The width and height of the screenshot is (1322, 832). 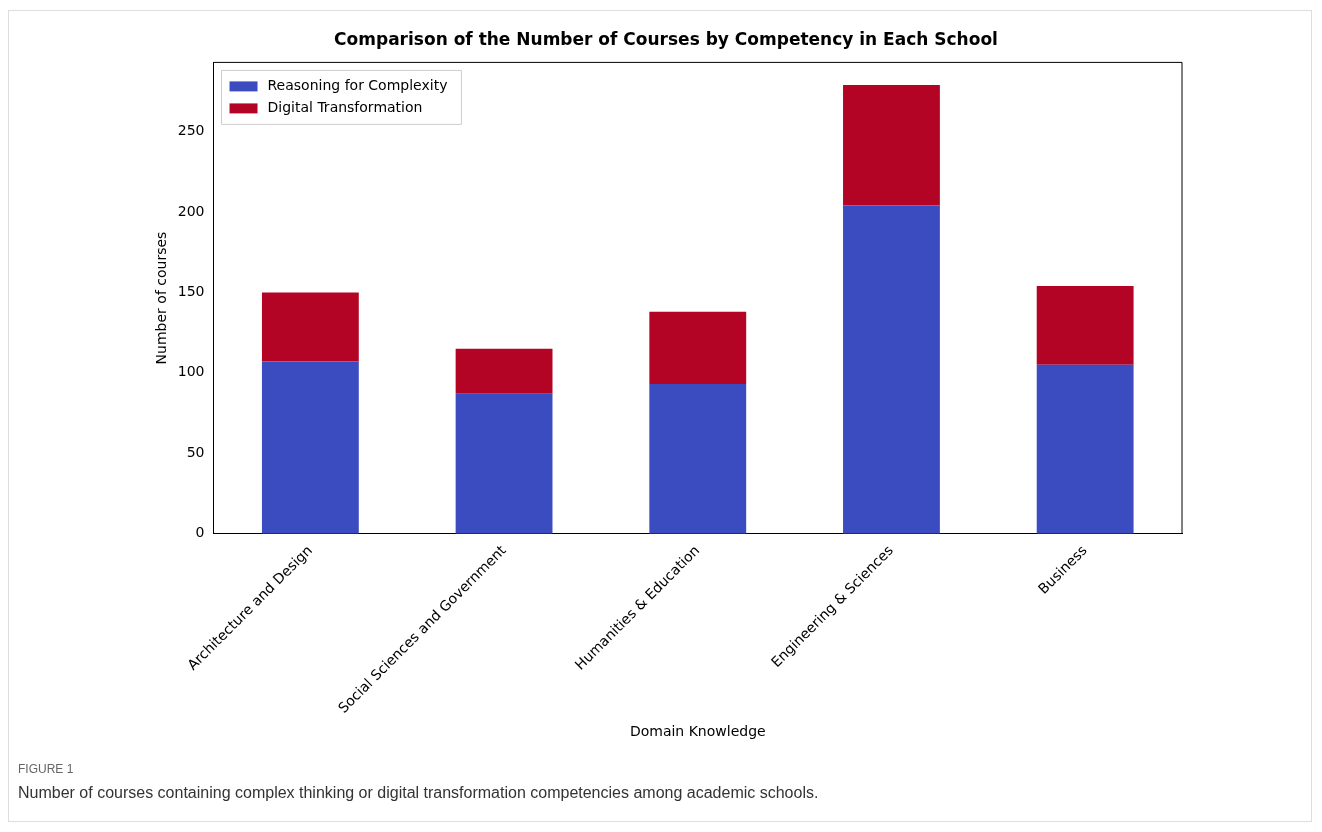 I want to click on y-tick-label: 50, so click(x=195, y=451).